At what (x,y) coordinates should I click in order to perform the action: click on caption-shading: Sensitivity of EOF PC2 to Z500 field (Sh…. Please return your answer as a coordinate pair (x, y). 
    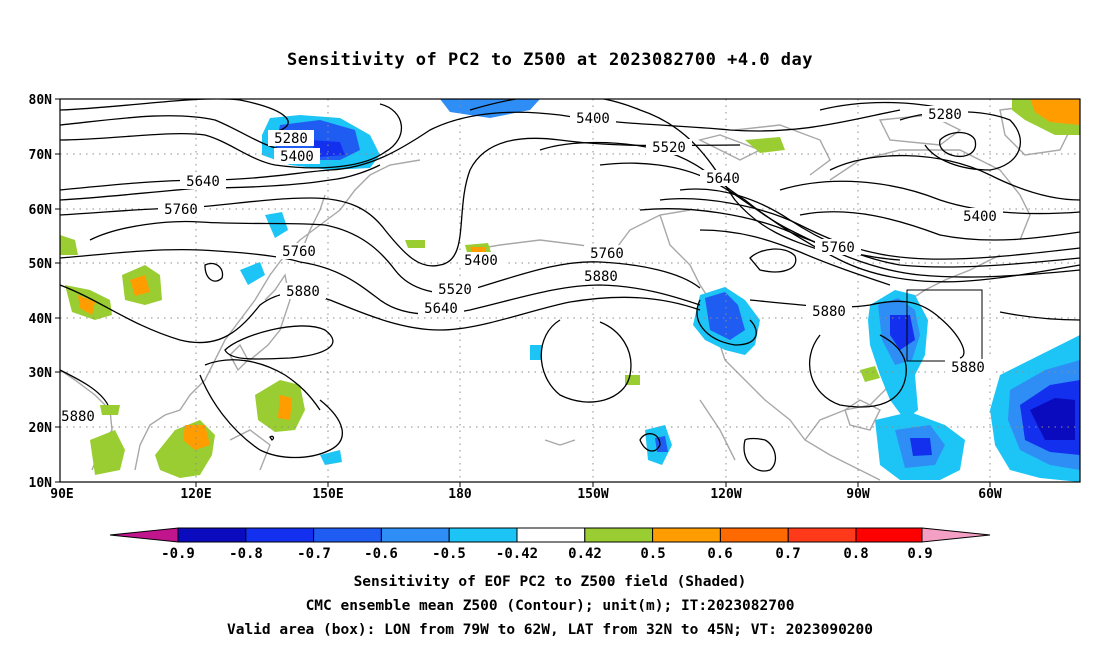
    Looking at the image, I should click on (550, 582).